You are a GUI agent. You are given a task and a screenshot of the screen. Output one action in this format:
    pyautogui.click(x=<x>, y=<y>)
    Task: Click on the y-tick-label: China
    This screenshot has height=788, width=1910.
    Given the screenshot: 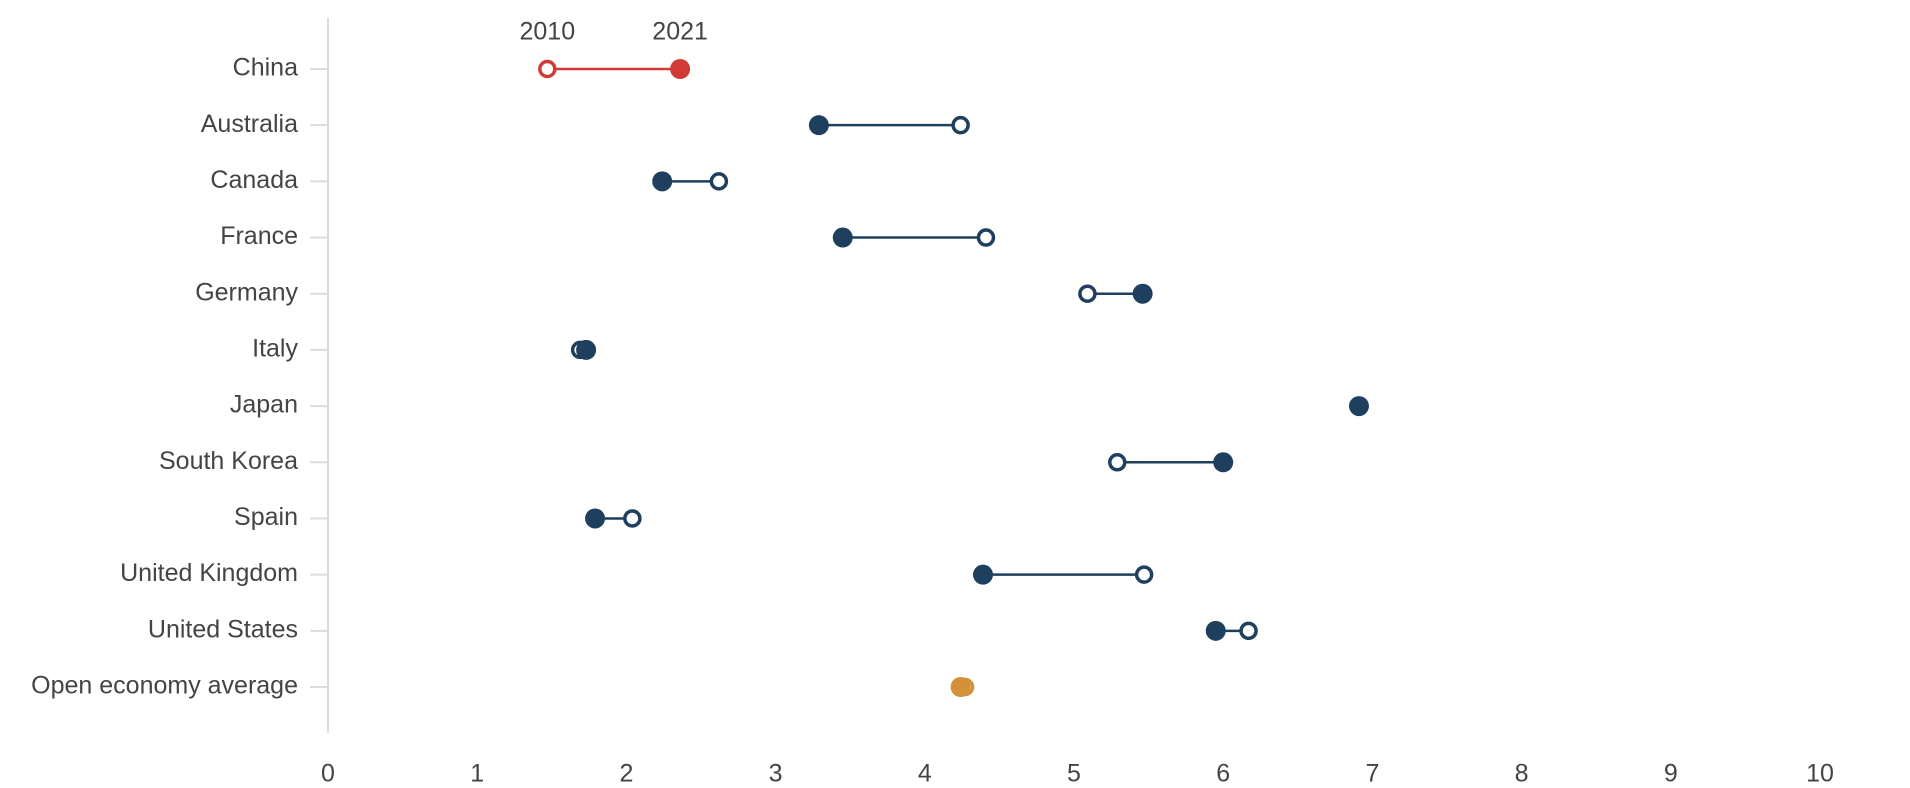 What is the action you would take?
    pyautogui.click(x=265, y=68)
    